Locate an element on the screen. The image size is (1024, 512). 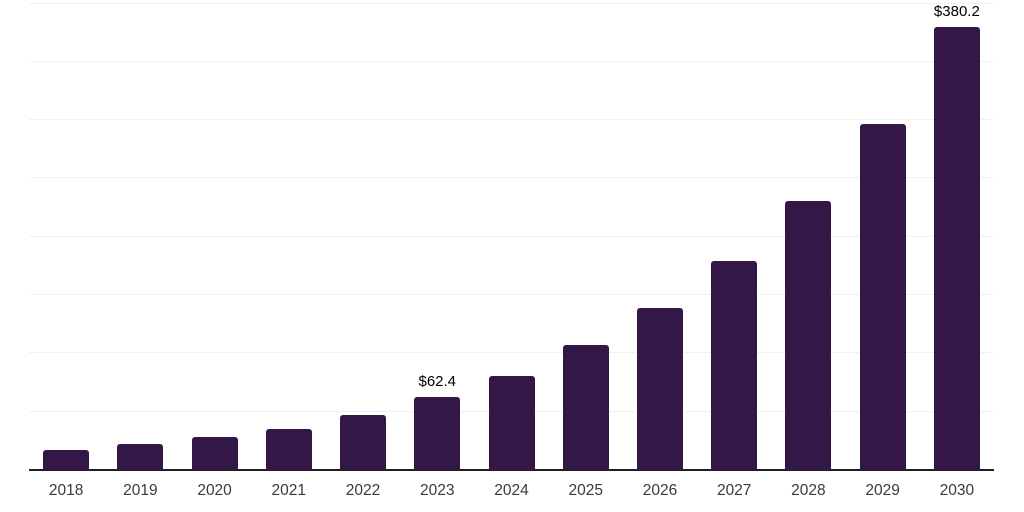
bar-value-label-2030: $380.2 is located at coordinates (956, 11).